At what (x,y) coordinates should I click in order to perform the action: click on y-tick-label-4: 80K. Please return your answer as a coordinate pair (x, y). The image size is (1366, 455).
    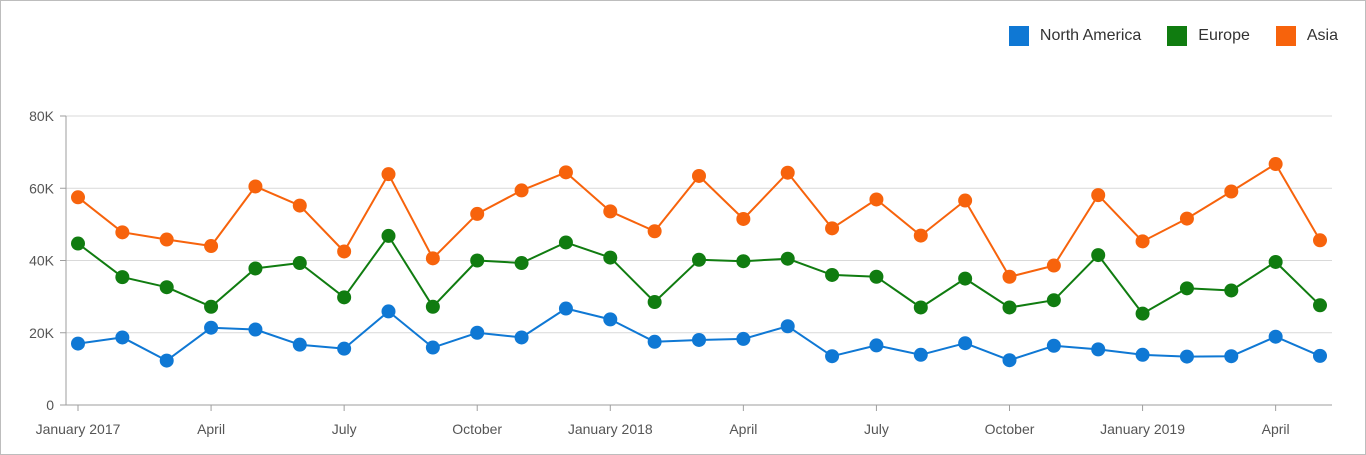
    Looking at the image, I should click on (42, 116).